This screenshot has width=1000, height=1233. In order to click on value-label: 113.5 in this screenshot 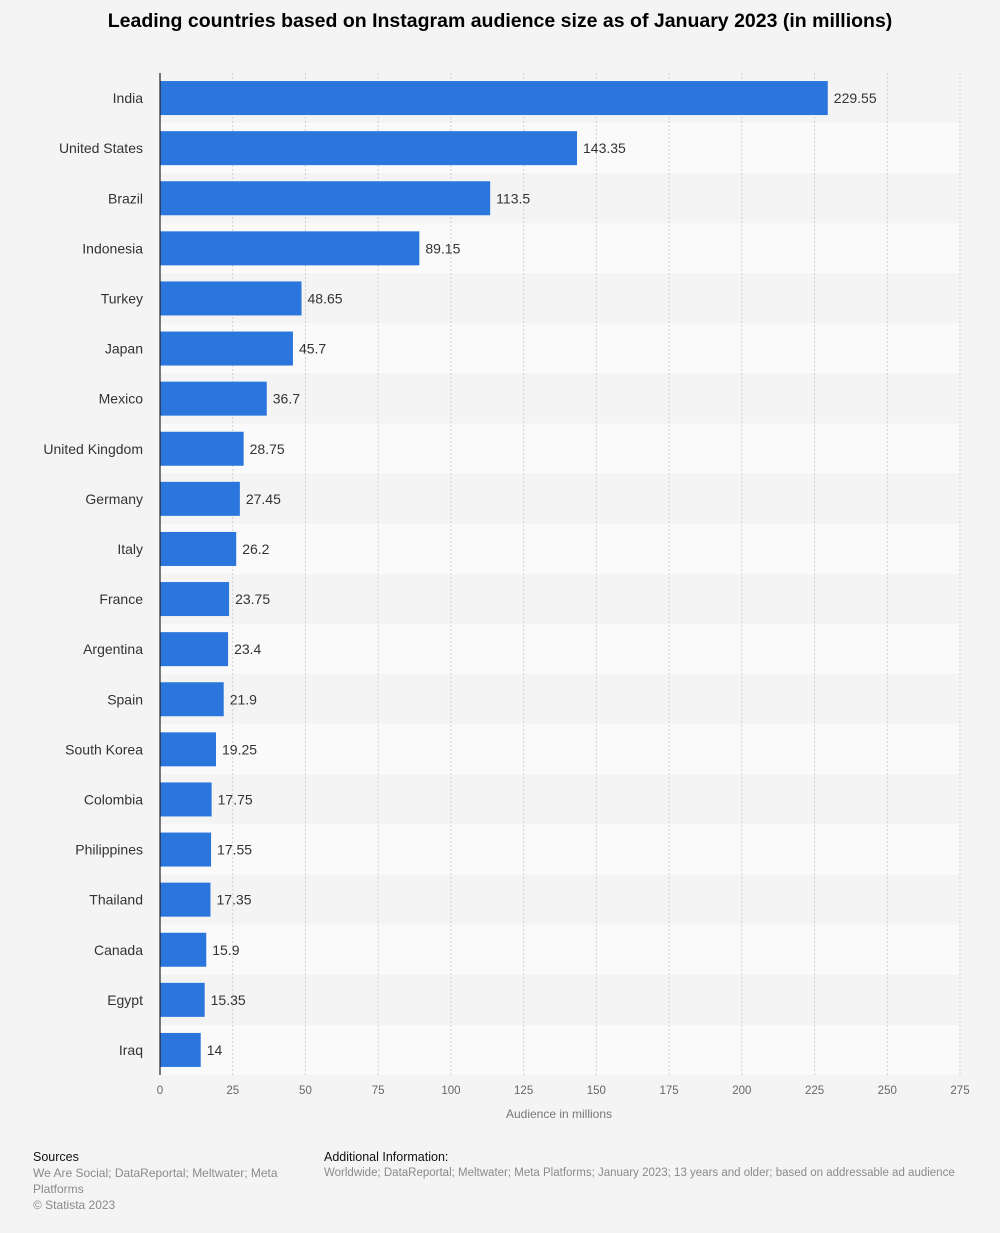, I will do `click(513, 198)`.